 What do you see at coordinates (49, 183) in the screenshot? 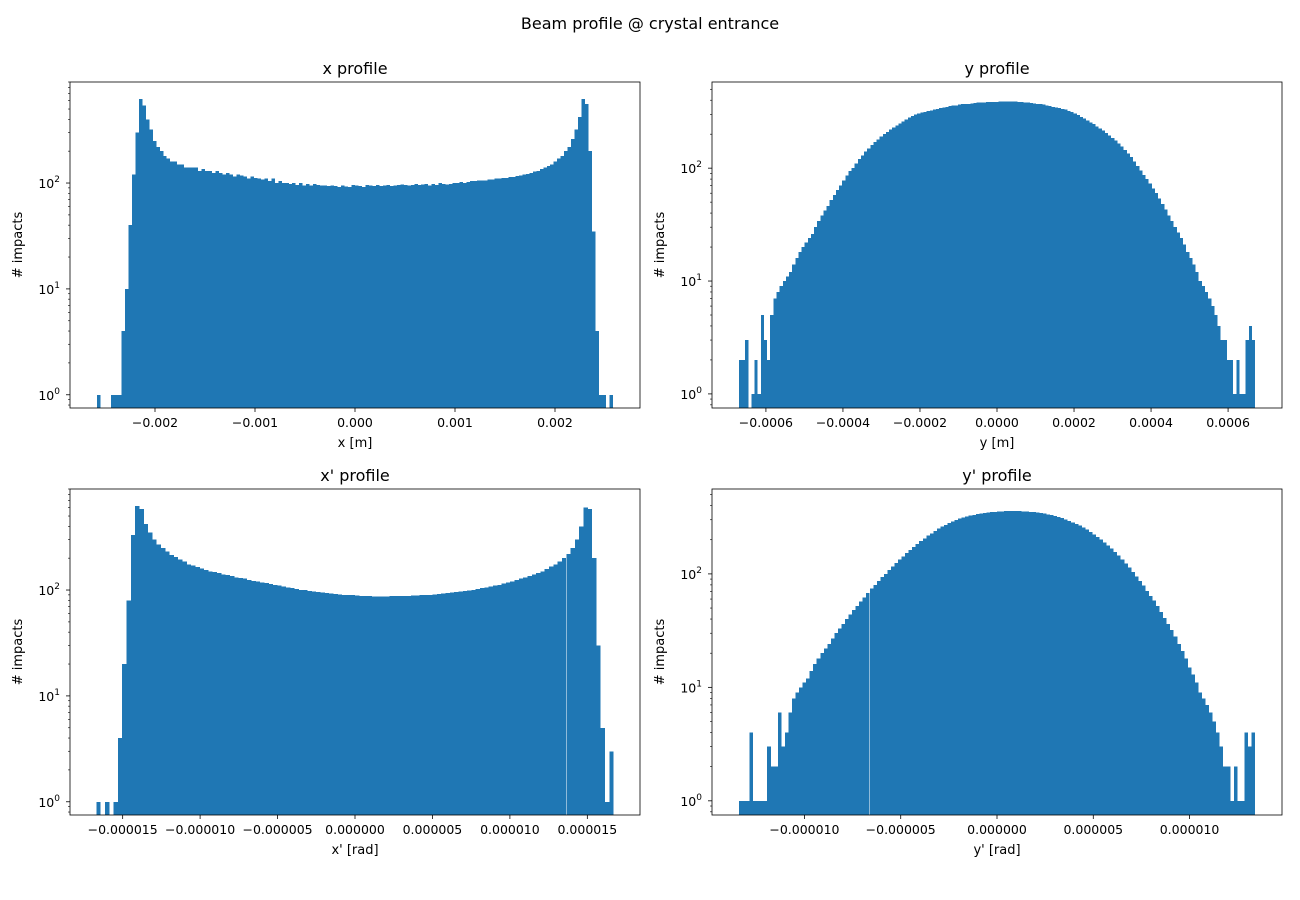
I see `y-tick-label: 102` at bounding box center [49, 183].